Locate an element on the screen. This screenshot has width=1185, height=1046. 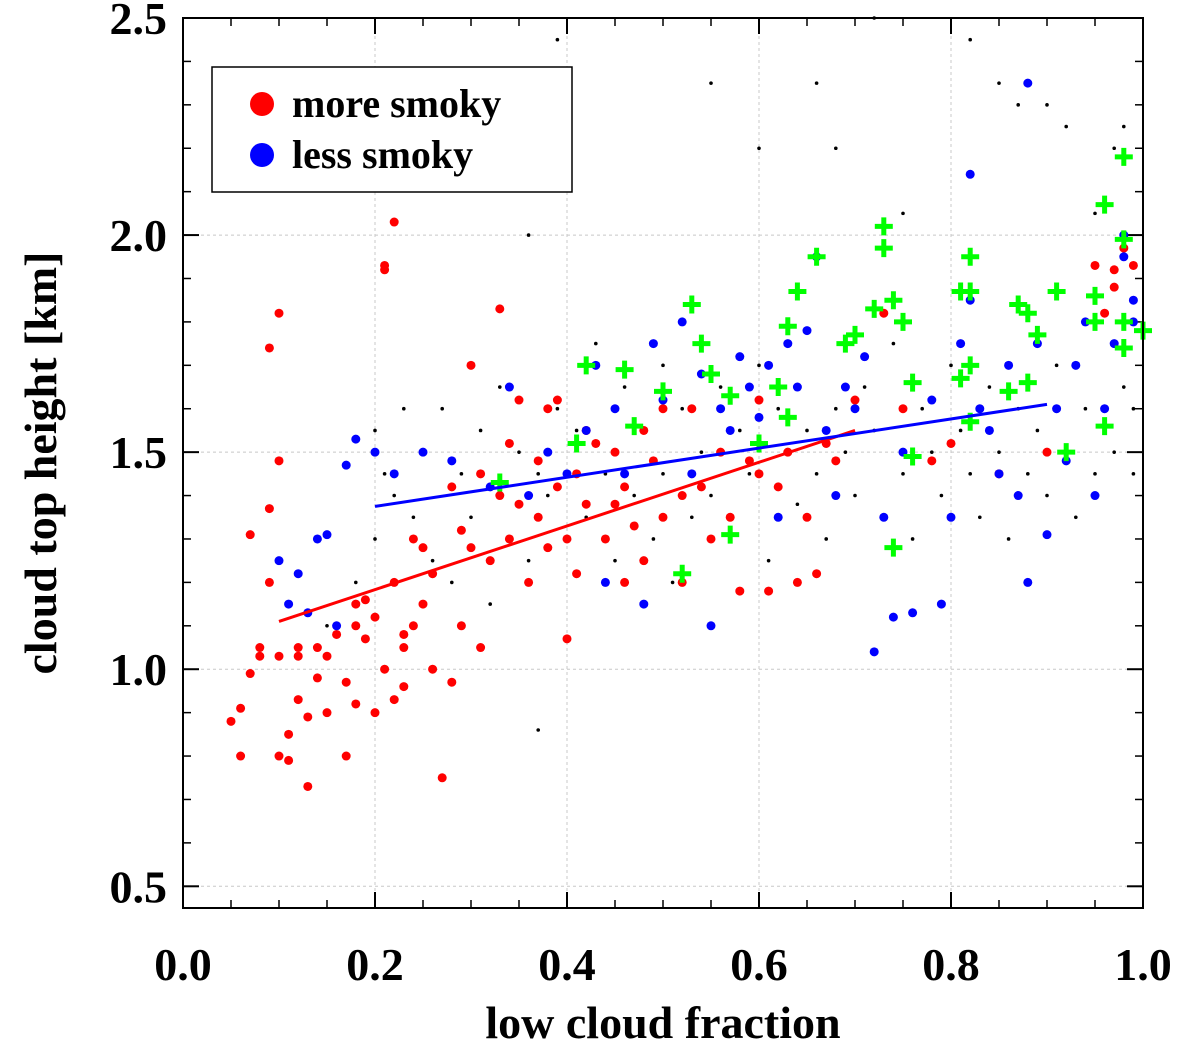
x-tick-label: 0.6 is located at coordinates (759, 964).